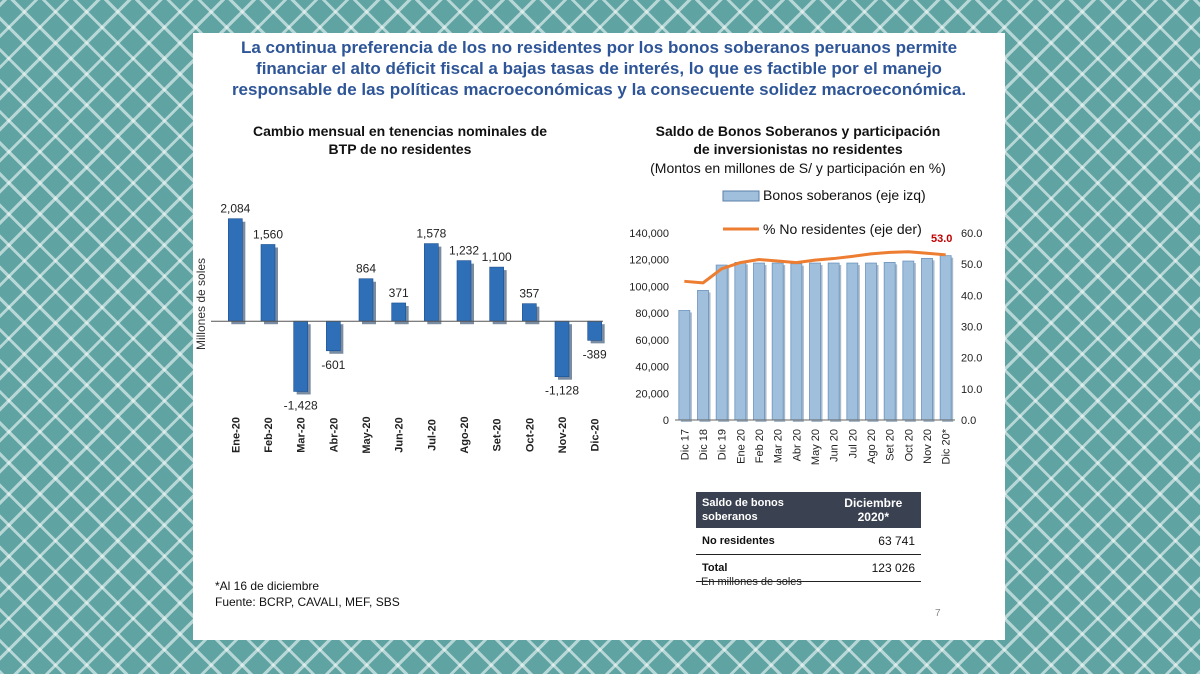  Describe the element at coordinates (307, 602) in the screenshot. I see `footnote-source: Fuente: BCRP, CAVALI, MEF, SBS` at that location.